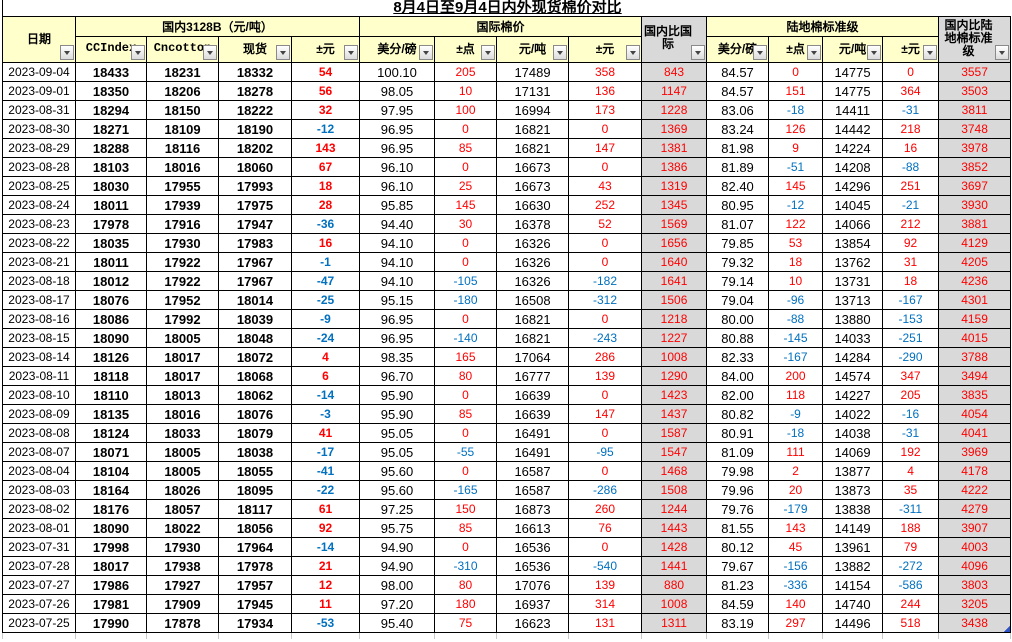 The image size is (1012, 642). What do you see at coordinates (533, 414) in the screenshot?
I see `cell-intl-yuan: 16639` at bounding box center [533, 414].